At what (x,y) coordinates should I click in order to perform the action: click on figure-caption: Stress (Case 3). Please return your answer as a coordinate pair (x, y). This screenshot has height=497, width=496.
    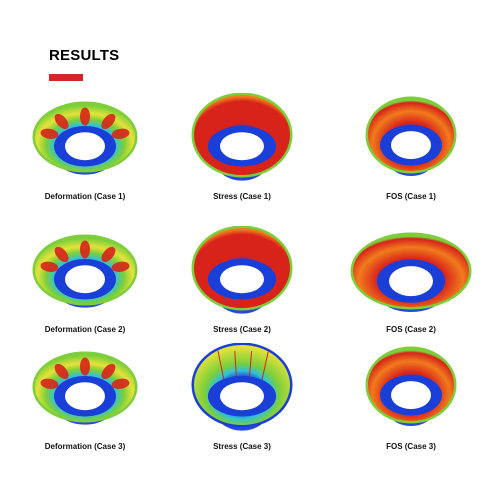
    Looking at the image, I should click on (242, 446).